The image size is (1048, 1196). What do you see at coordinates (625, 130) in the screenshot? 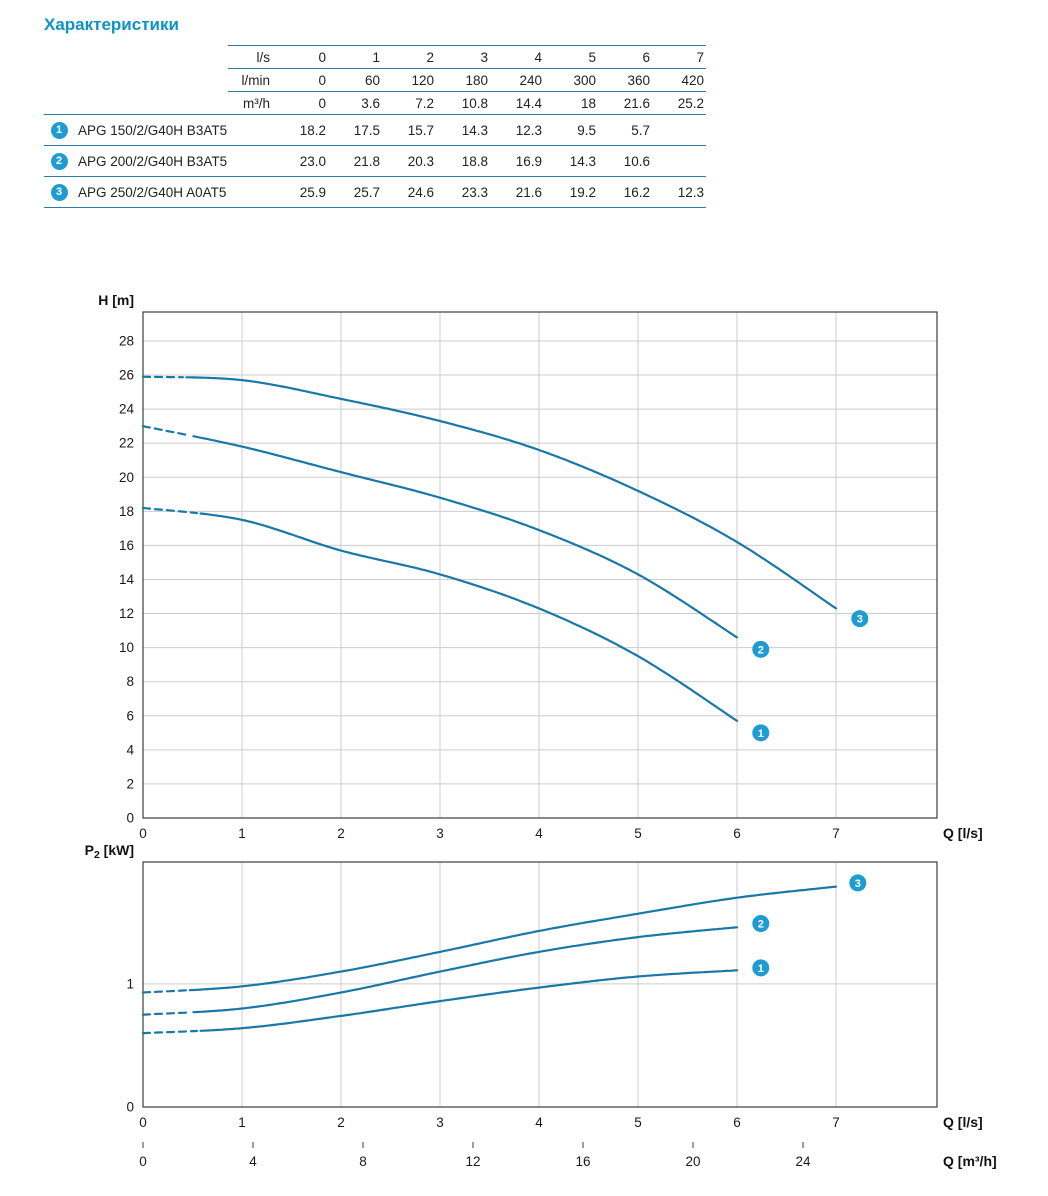
I see `table-cell: 5.7` at bounding box center [625, 130].